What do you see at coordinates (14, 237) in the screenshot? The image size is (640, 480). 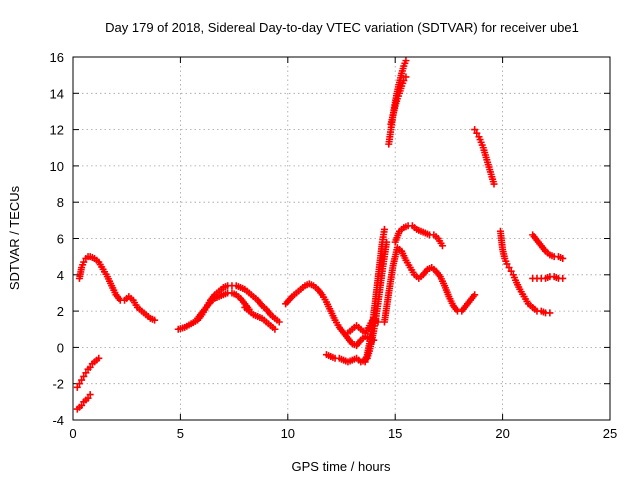 I see `y-axis-label: SDTVAR / TECUs` at bounding box center [14, 237].